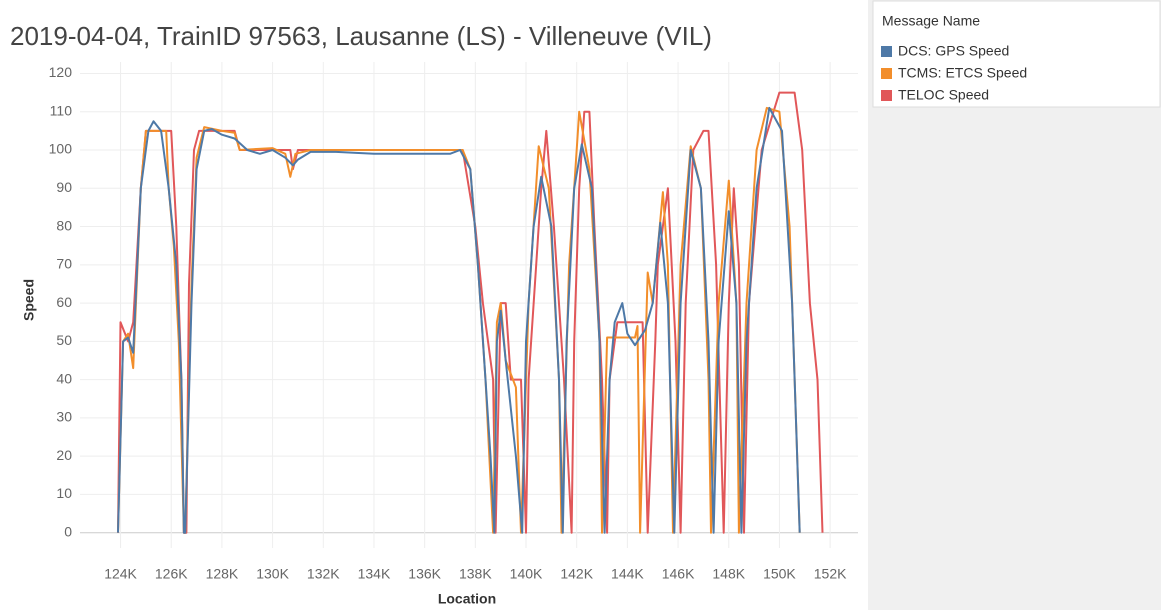 Image resolution: width=1161 pixels, height=610 pixels. Describe the element at coordinates (64, 225) in the screenshot. I see `y-tick-label: 80` at that location.